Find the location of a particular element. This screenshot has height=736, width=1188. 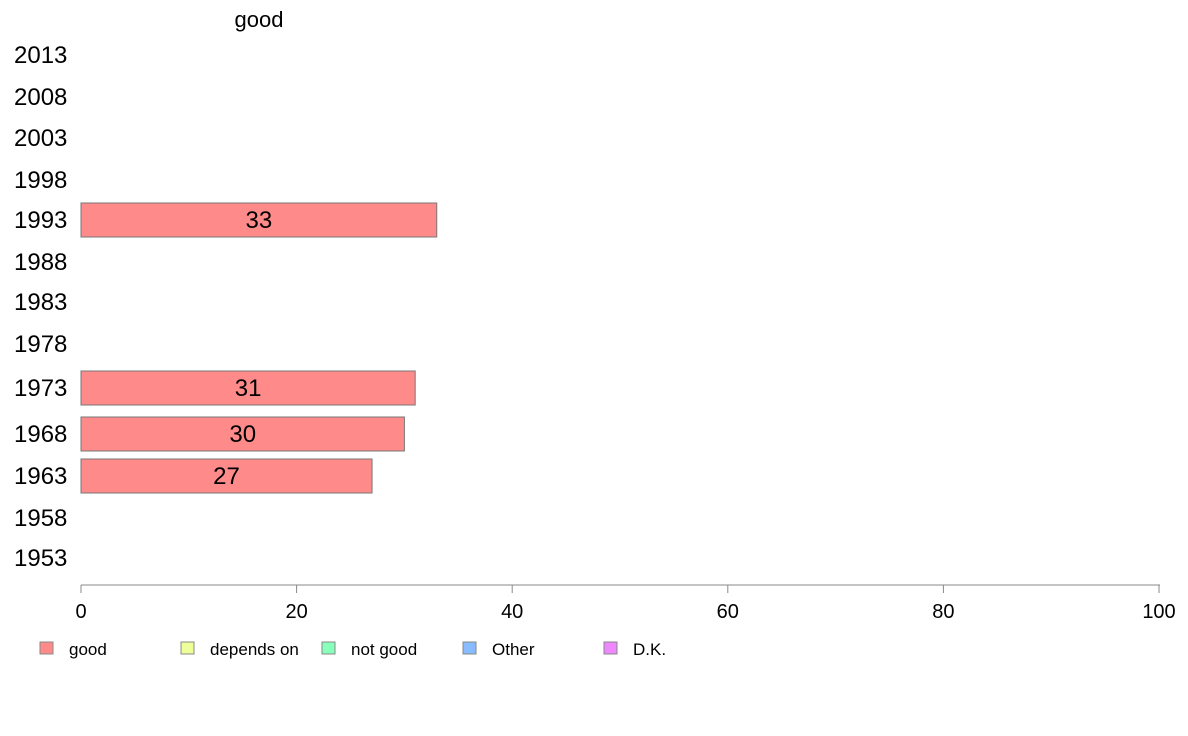

legend-label: good is located at coordinates (88, 649).